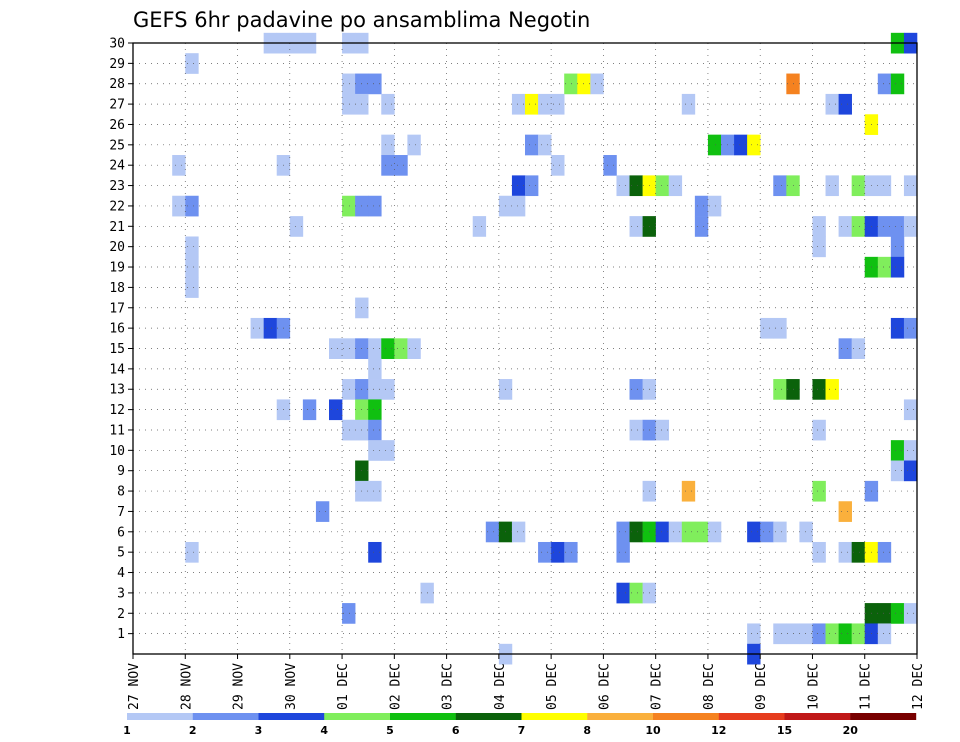 The height and width of the screenshot is (742, 960). Describe the element at coordinates (117, 288) in the screenshot. I see `y-tick-label: 18` at that location.